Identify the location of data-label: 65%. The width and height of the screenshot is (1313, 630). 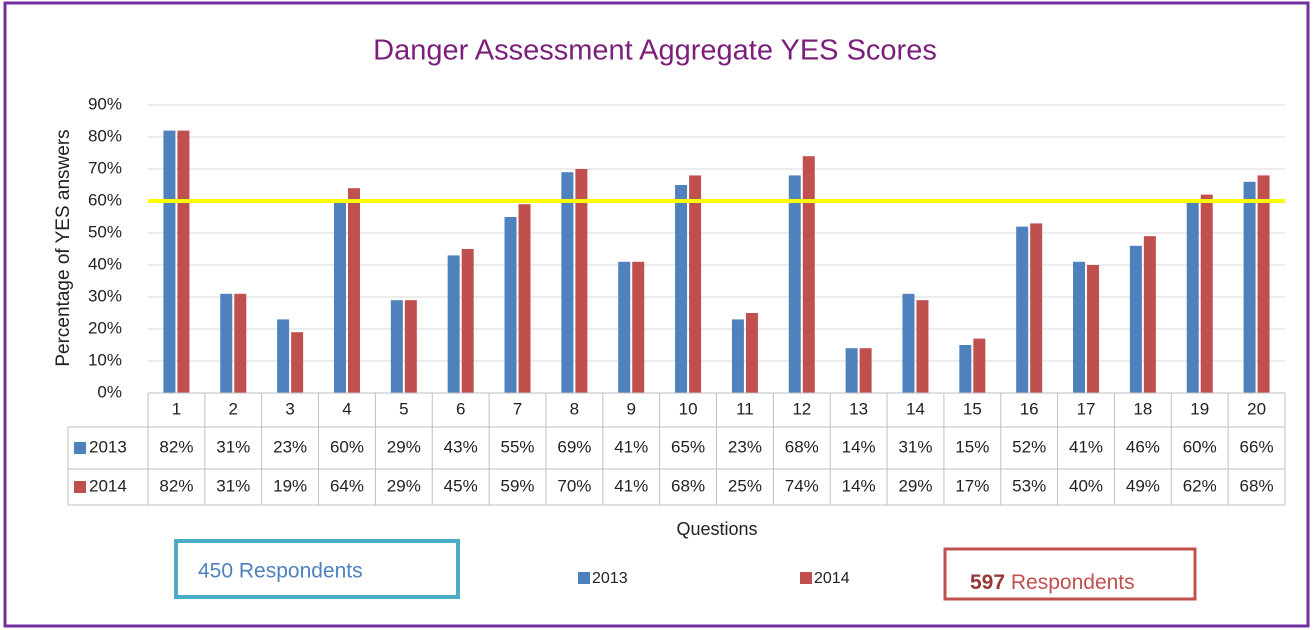
(688, 446).